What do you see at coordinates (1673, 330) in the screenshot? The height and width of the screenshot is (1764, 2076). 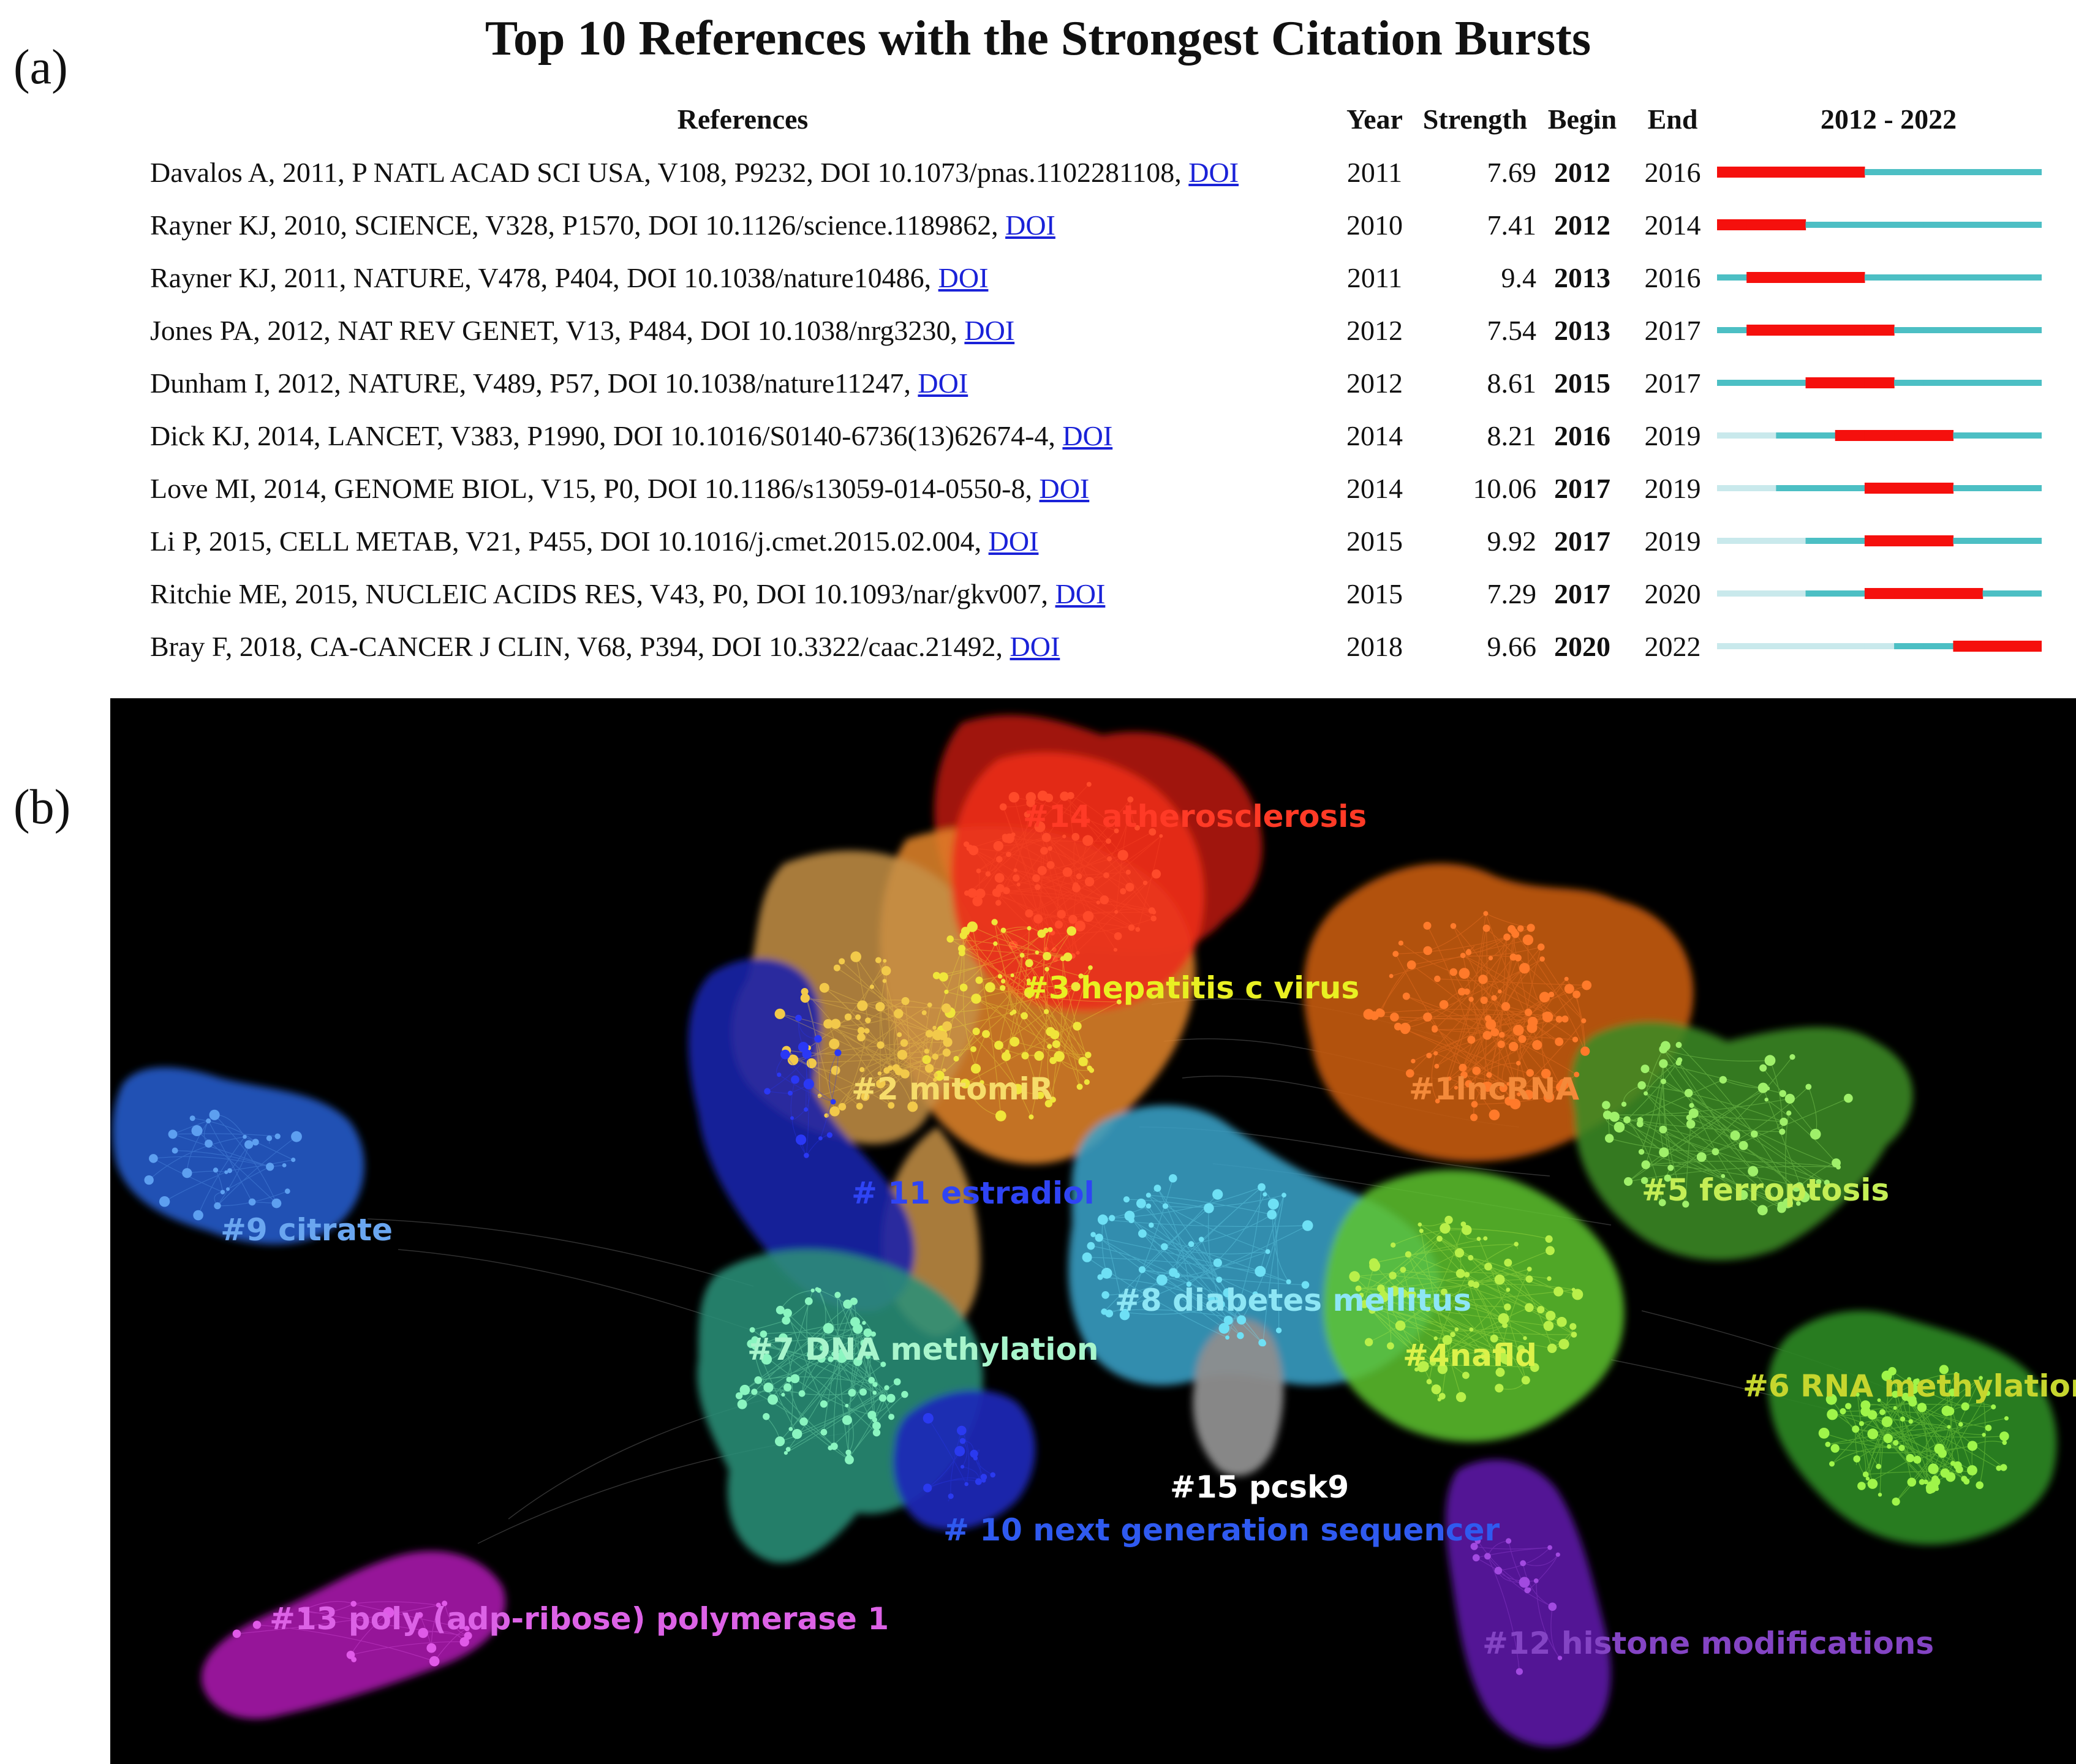 I see `end-cell: 2017` at bounding box center [1673, 330].